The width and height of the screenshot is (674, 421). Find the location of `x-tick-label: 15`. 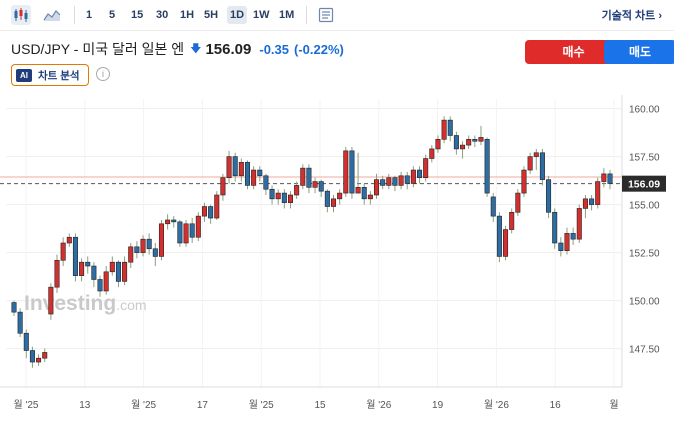

x-tick-label: 15 is located at coordinates (320, 405).